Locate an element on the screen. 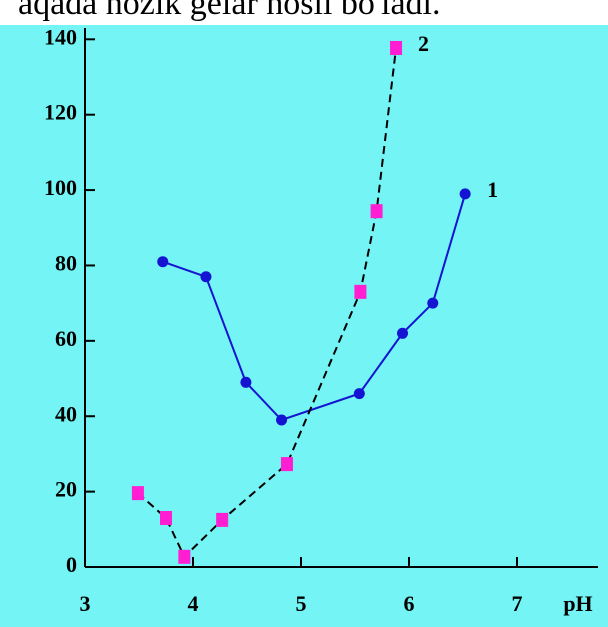 This screenshot has height=627, width=608. x-tick-label: 6 is located at coordinates (409, 603).